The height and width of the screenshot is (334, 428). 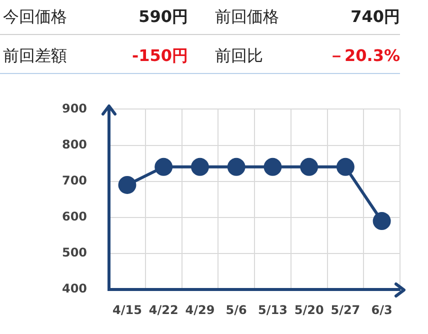 I want to click on x-tick-label: 5/13, so click(x=273, y=309).